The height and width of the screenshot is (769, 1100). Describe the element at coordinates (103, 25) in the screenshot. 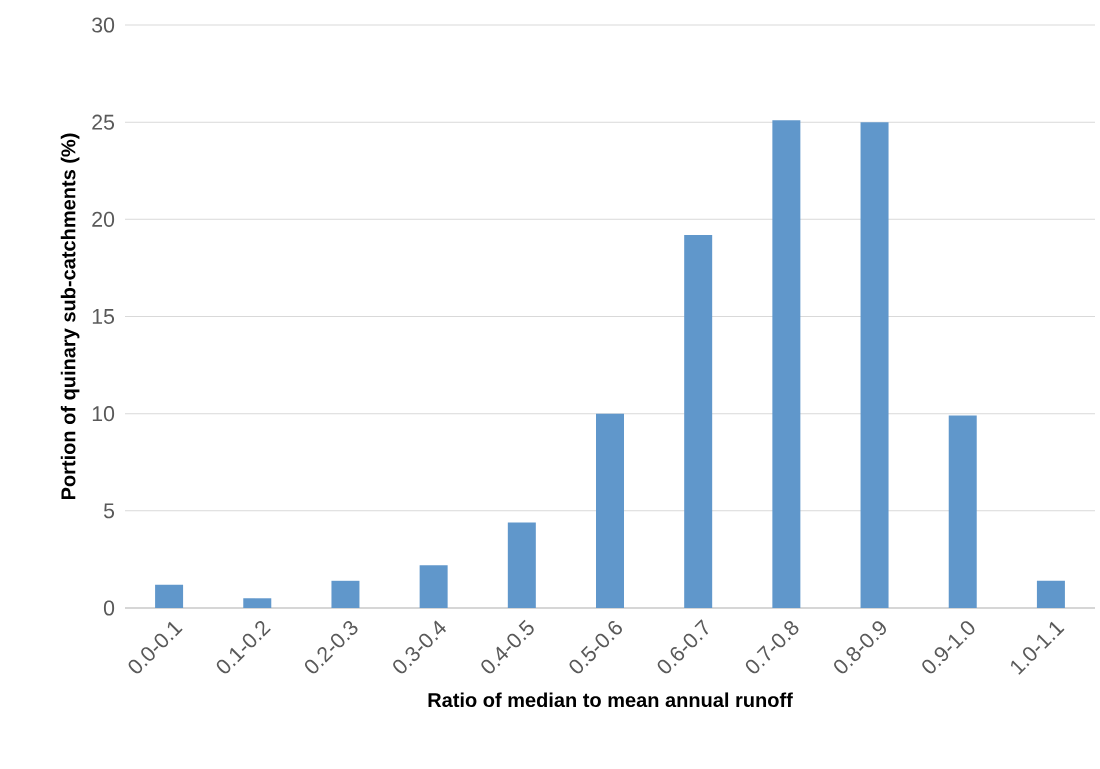

I see `y-tick-label: 30` at that location.